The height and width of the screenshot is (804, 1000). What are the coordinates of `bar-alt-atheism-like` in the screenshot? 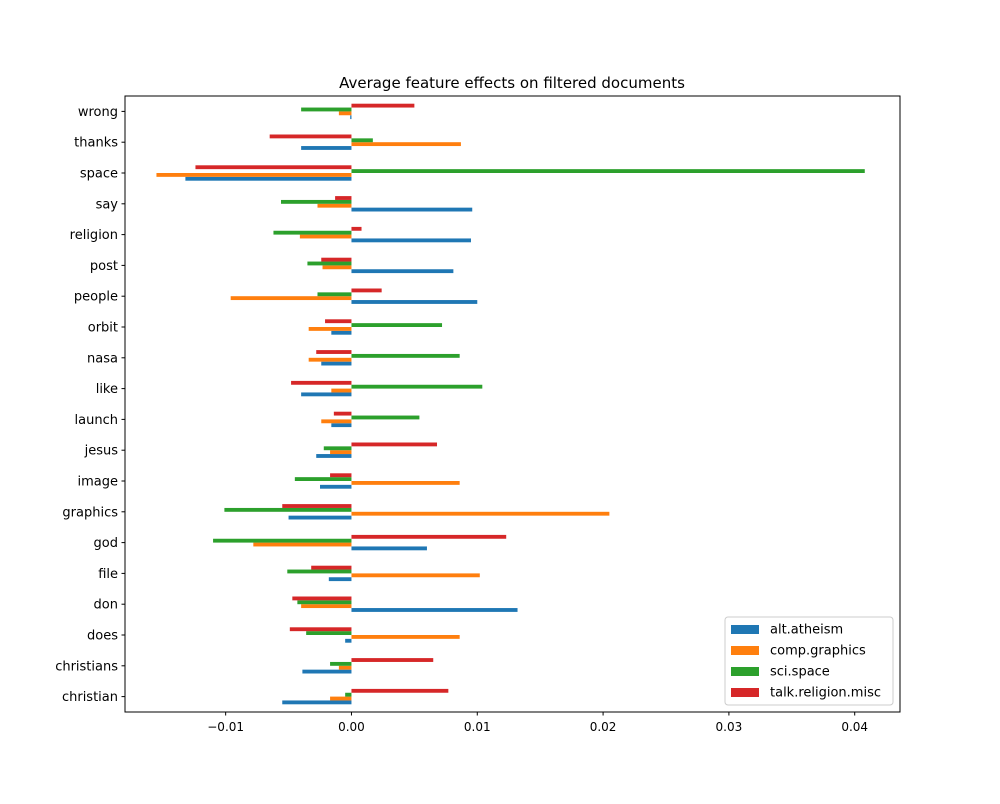 It's located at (326, 394).